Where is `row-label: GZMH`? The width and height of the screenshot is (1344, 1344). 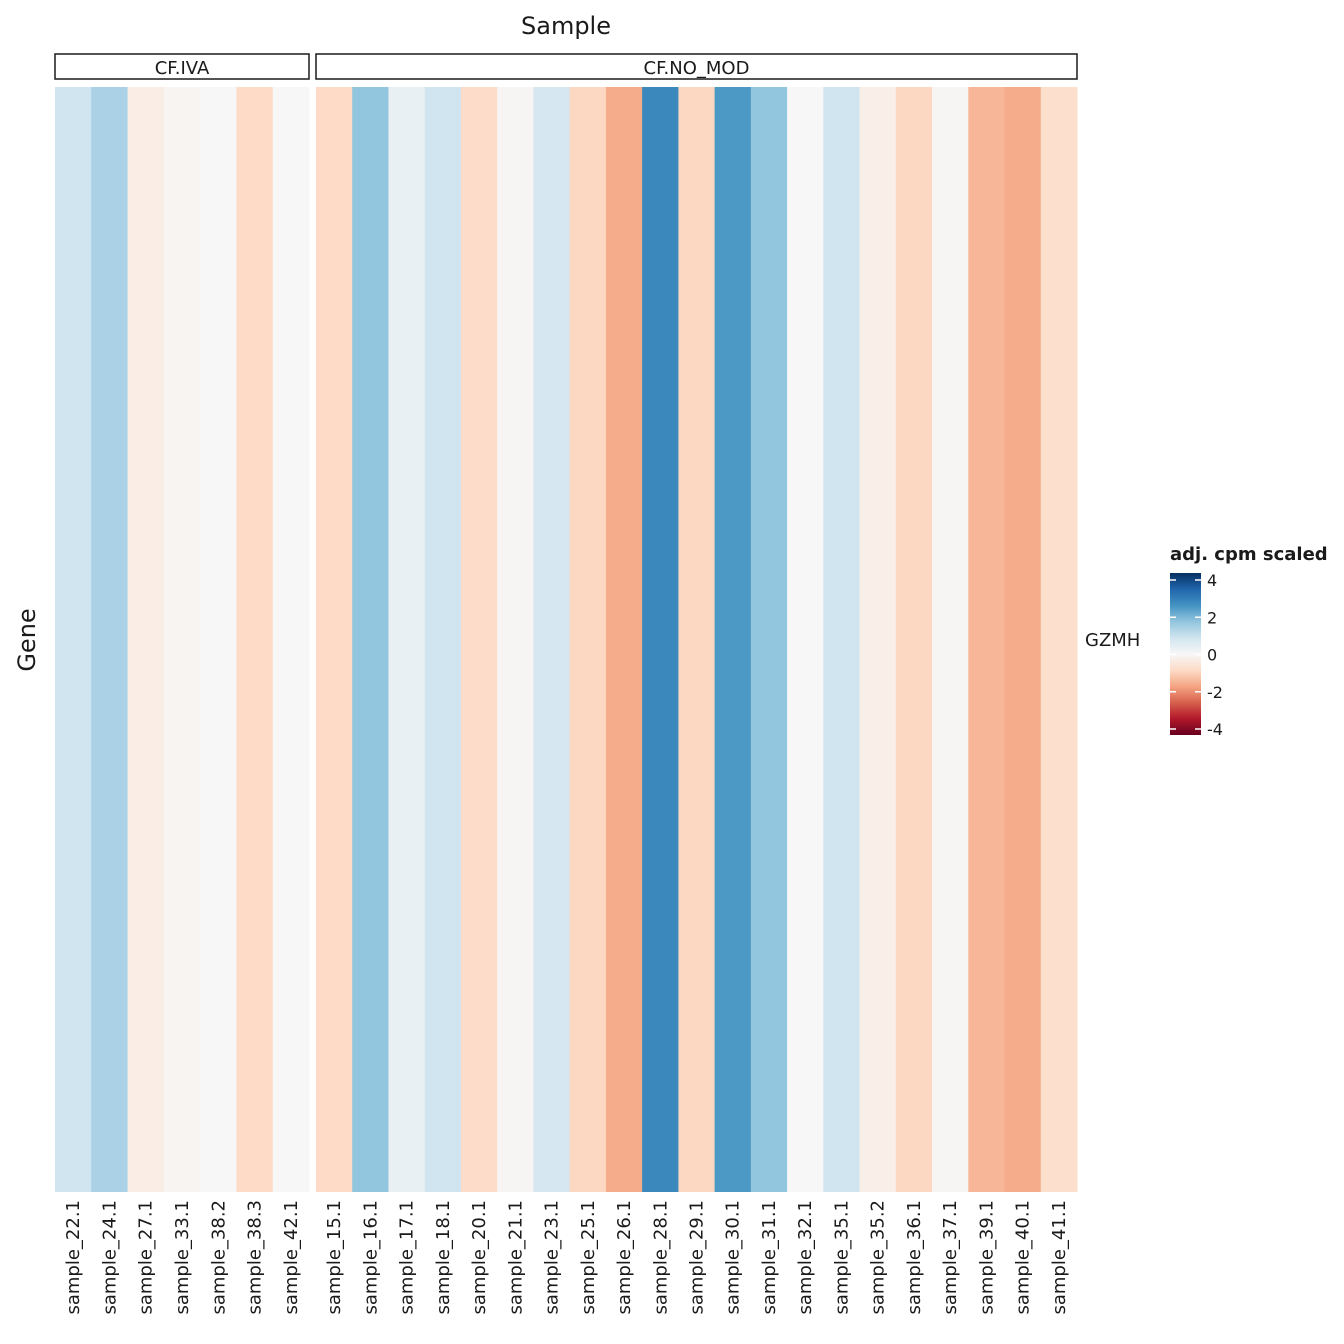 row-label: GZMH is located at coordinates (1112, 640).